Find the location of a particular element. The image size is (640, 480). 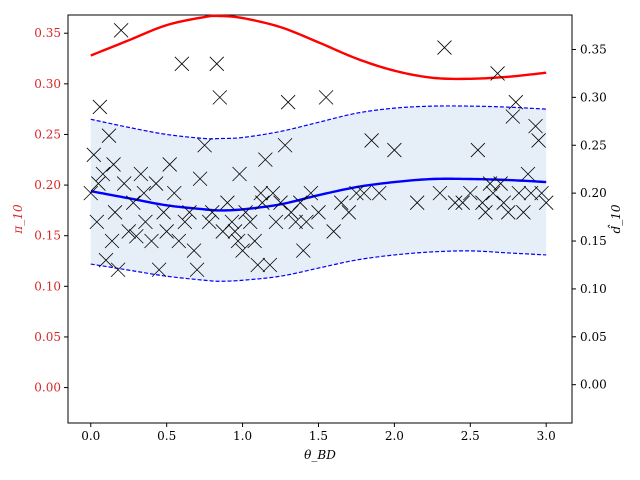

y-left-tick-label: 0.05 is located at coordinates (47, 337).